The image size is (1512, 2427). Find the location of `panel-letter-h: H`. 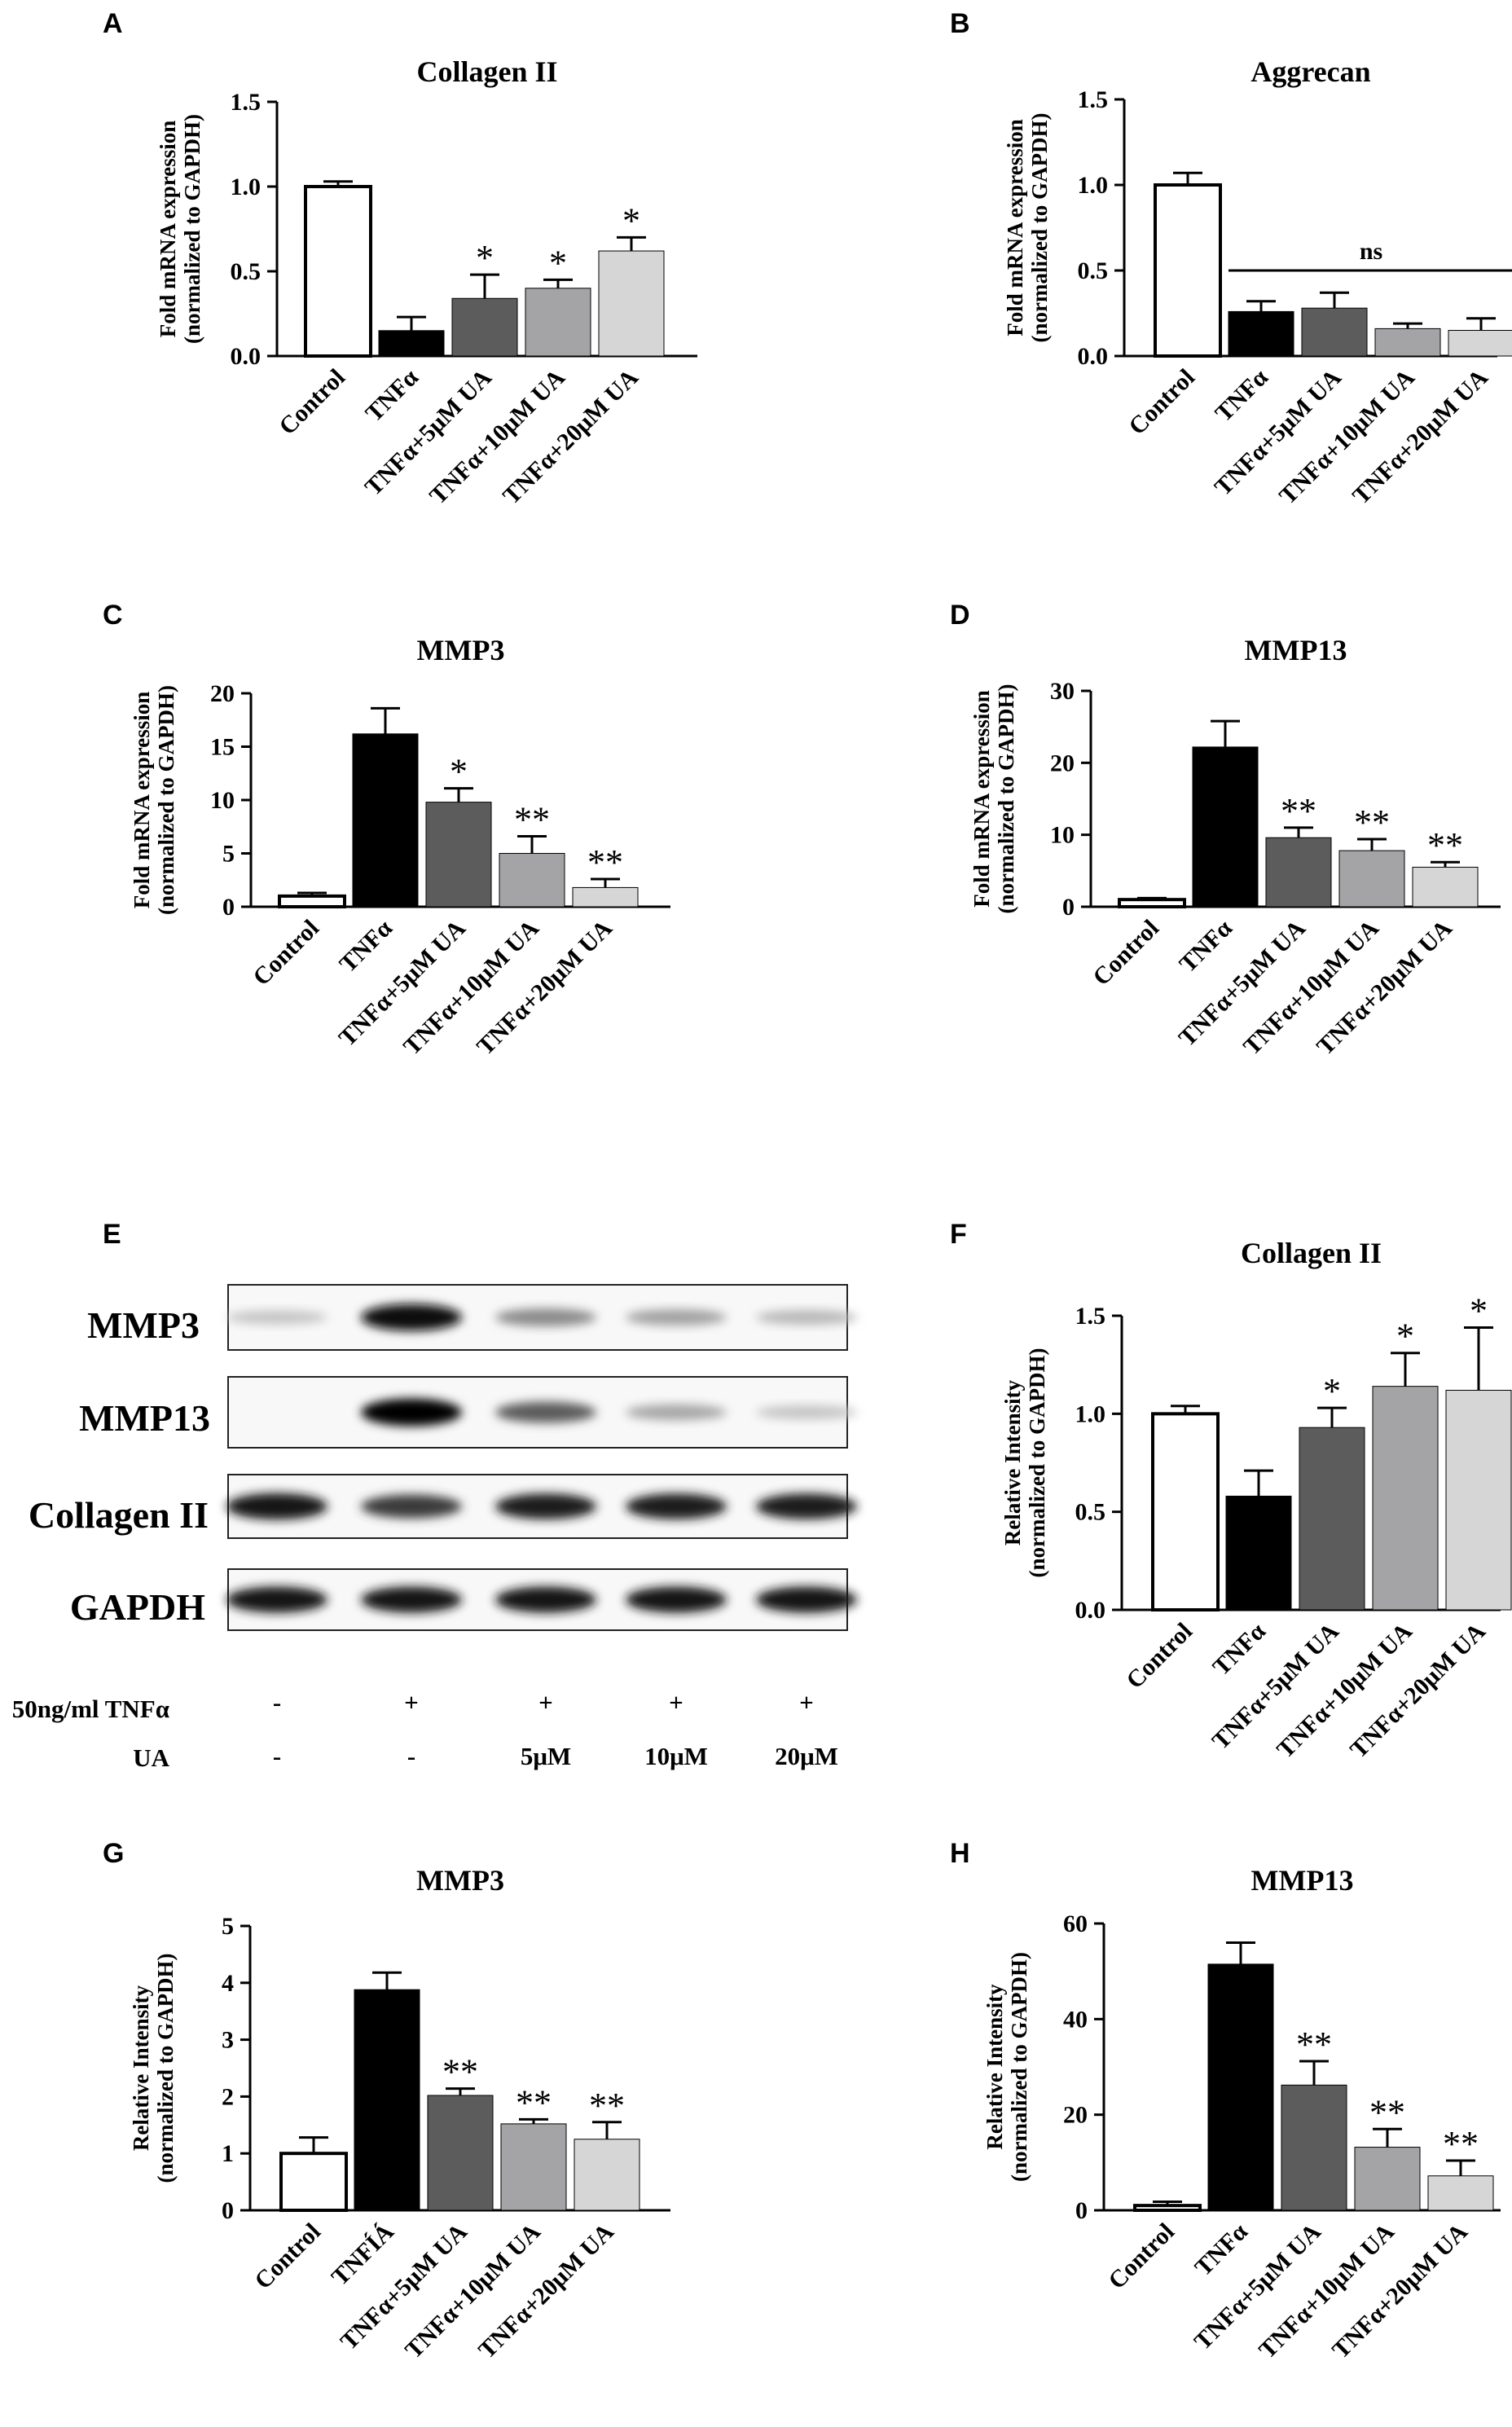

panel-letter-h: H is located at coordinates (960, 1853).